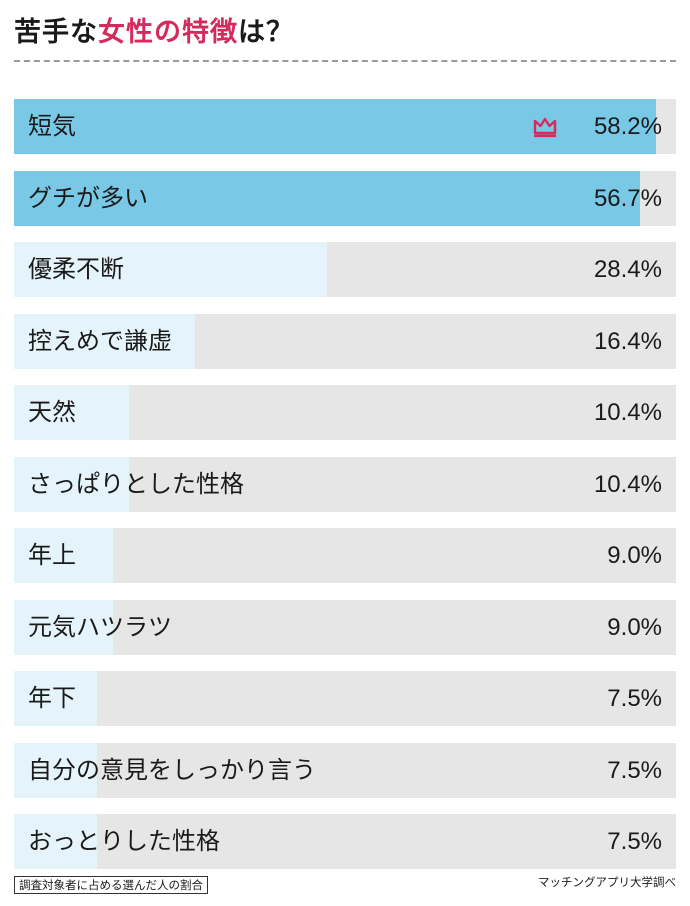  I want to click on dashed-divider, so click(345, 61).